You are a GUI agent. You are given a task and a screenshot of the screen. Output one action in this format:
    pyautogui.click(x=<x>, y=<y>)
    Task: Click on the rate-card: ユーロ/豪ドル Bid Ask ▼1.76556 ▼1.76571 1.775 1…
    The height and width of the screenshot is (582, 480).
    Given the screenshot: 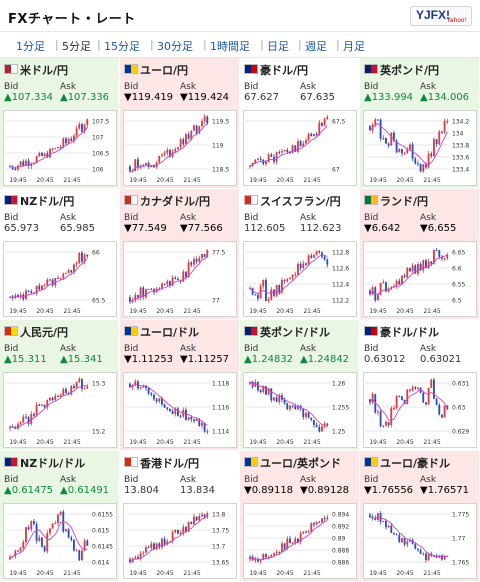 What is the action you would take?
    pyautogui.click(x=420, y=516)
    